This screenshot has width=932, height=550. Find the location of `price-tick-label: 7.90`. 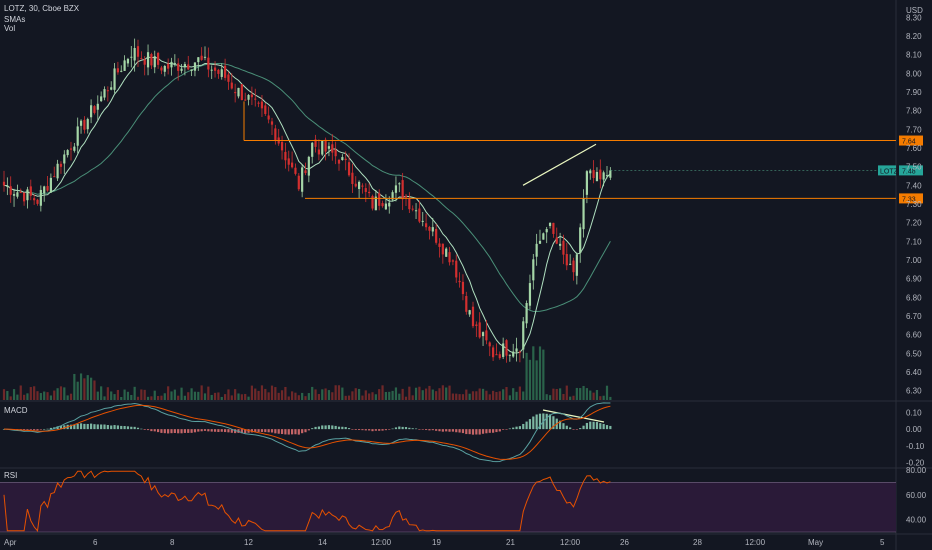

price-tick-label: 7.90 is located at coordinates (914, 92).